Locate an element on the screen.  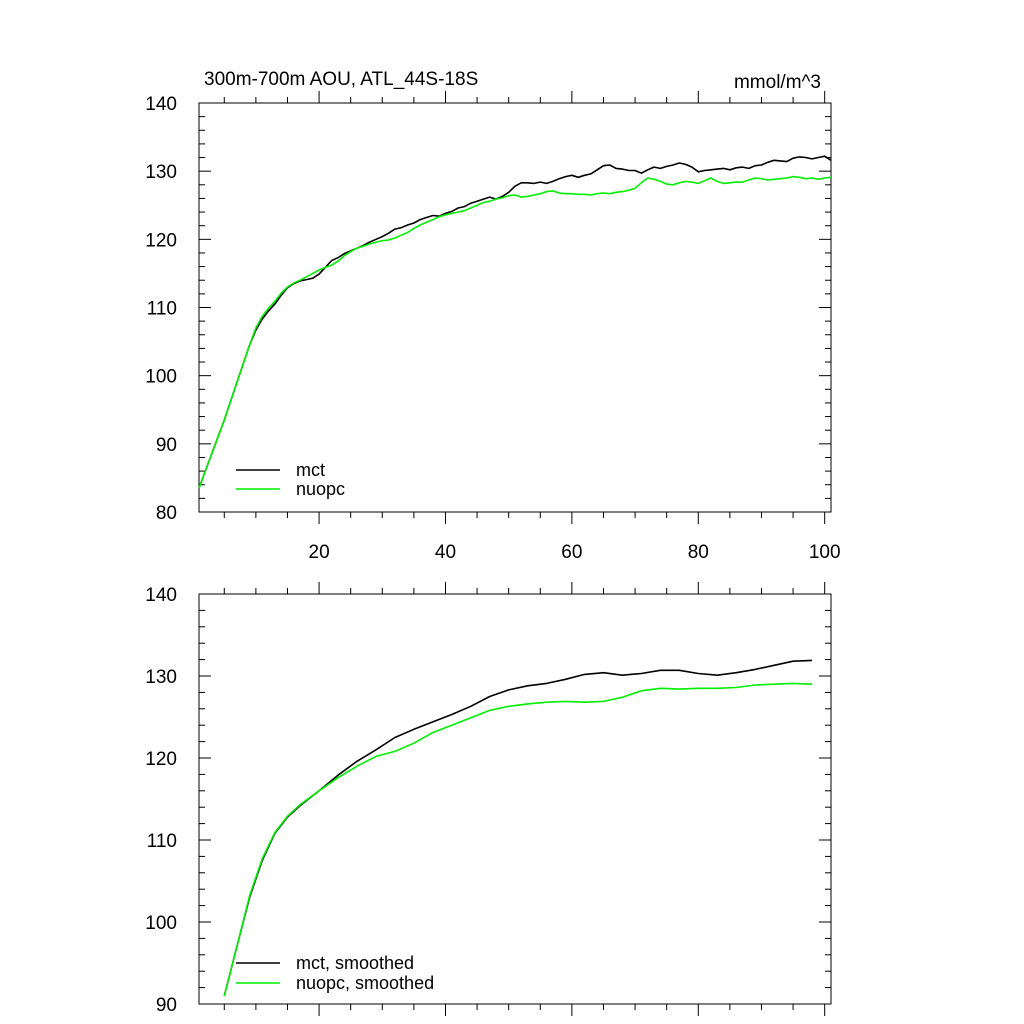
x-tick-label: 60 is located at coordinates (571, 552).